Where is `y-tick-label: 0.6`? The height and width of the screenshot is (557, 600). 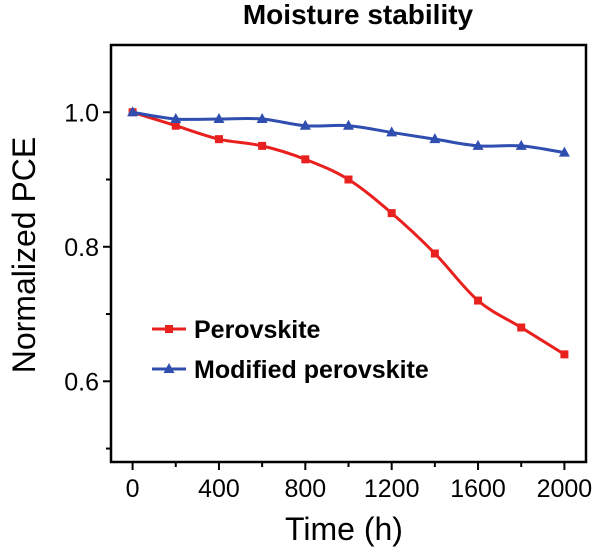 y-tick-label: 0.6 is located at coordinates (81, 382).